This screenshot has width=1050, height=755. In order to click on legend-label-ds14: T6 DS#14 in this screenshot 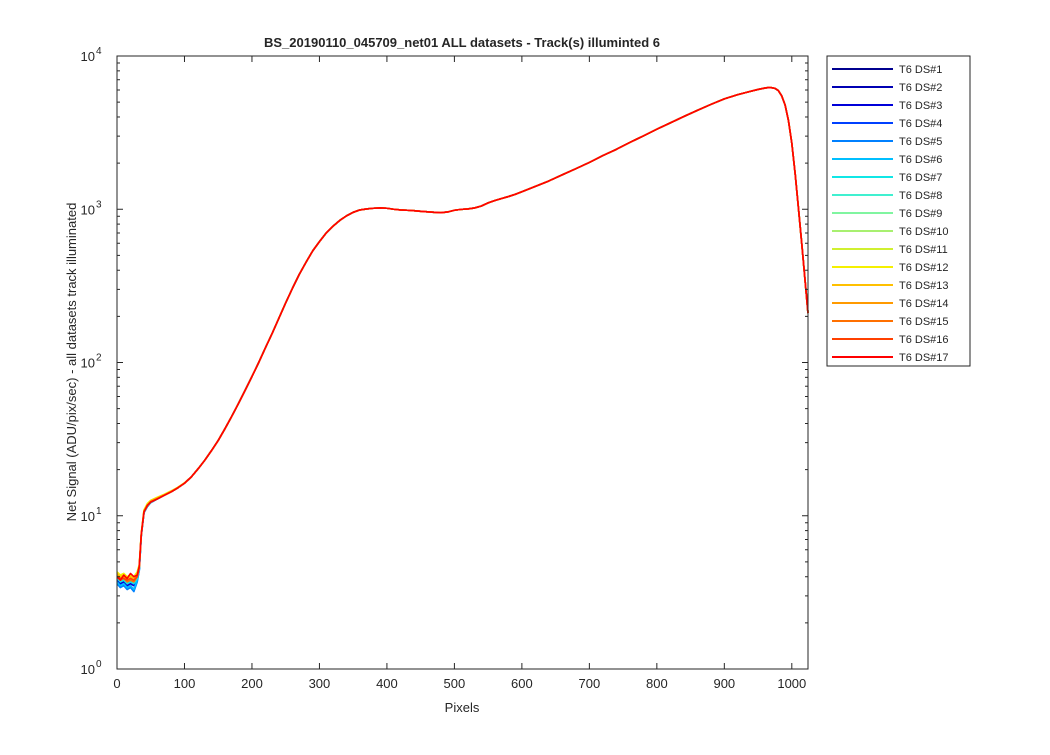, I will do `click(924, 304)`.